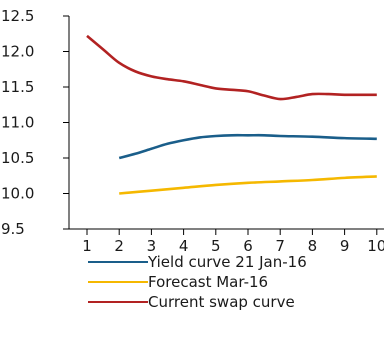 This screenshot has width=384, height=338. What do you see at coordinates (118, 262) in the screenshot?
I see `legend-swatch-yield-curve` at bounding box center [118, 262].